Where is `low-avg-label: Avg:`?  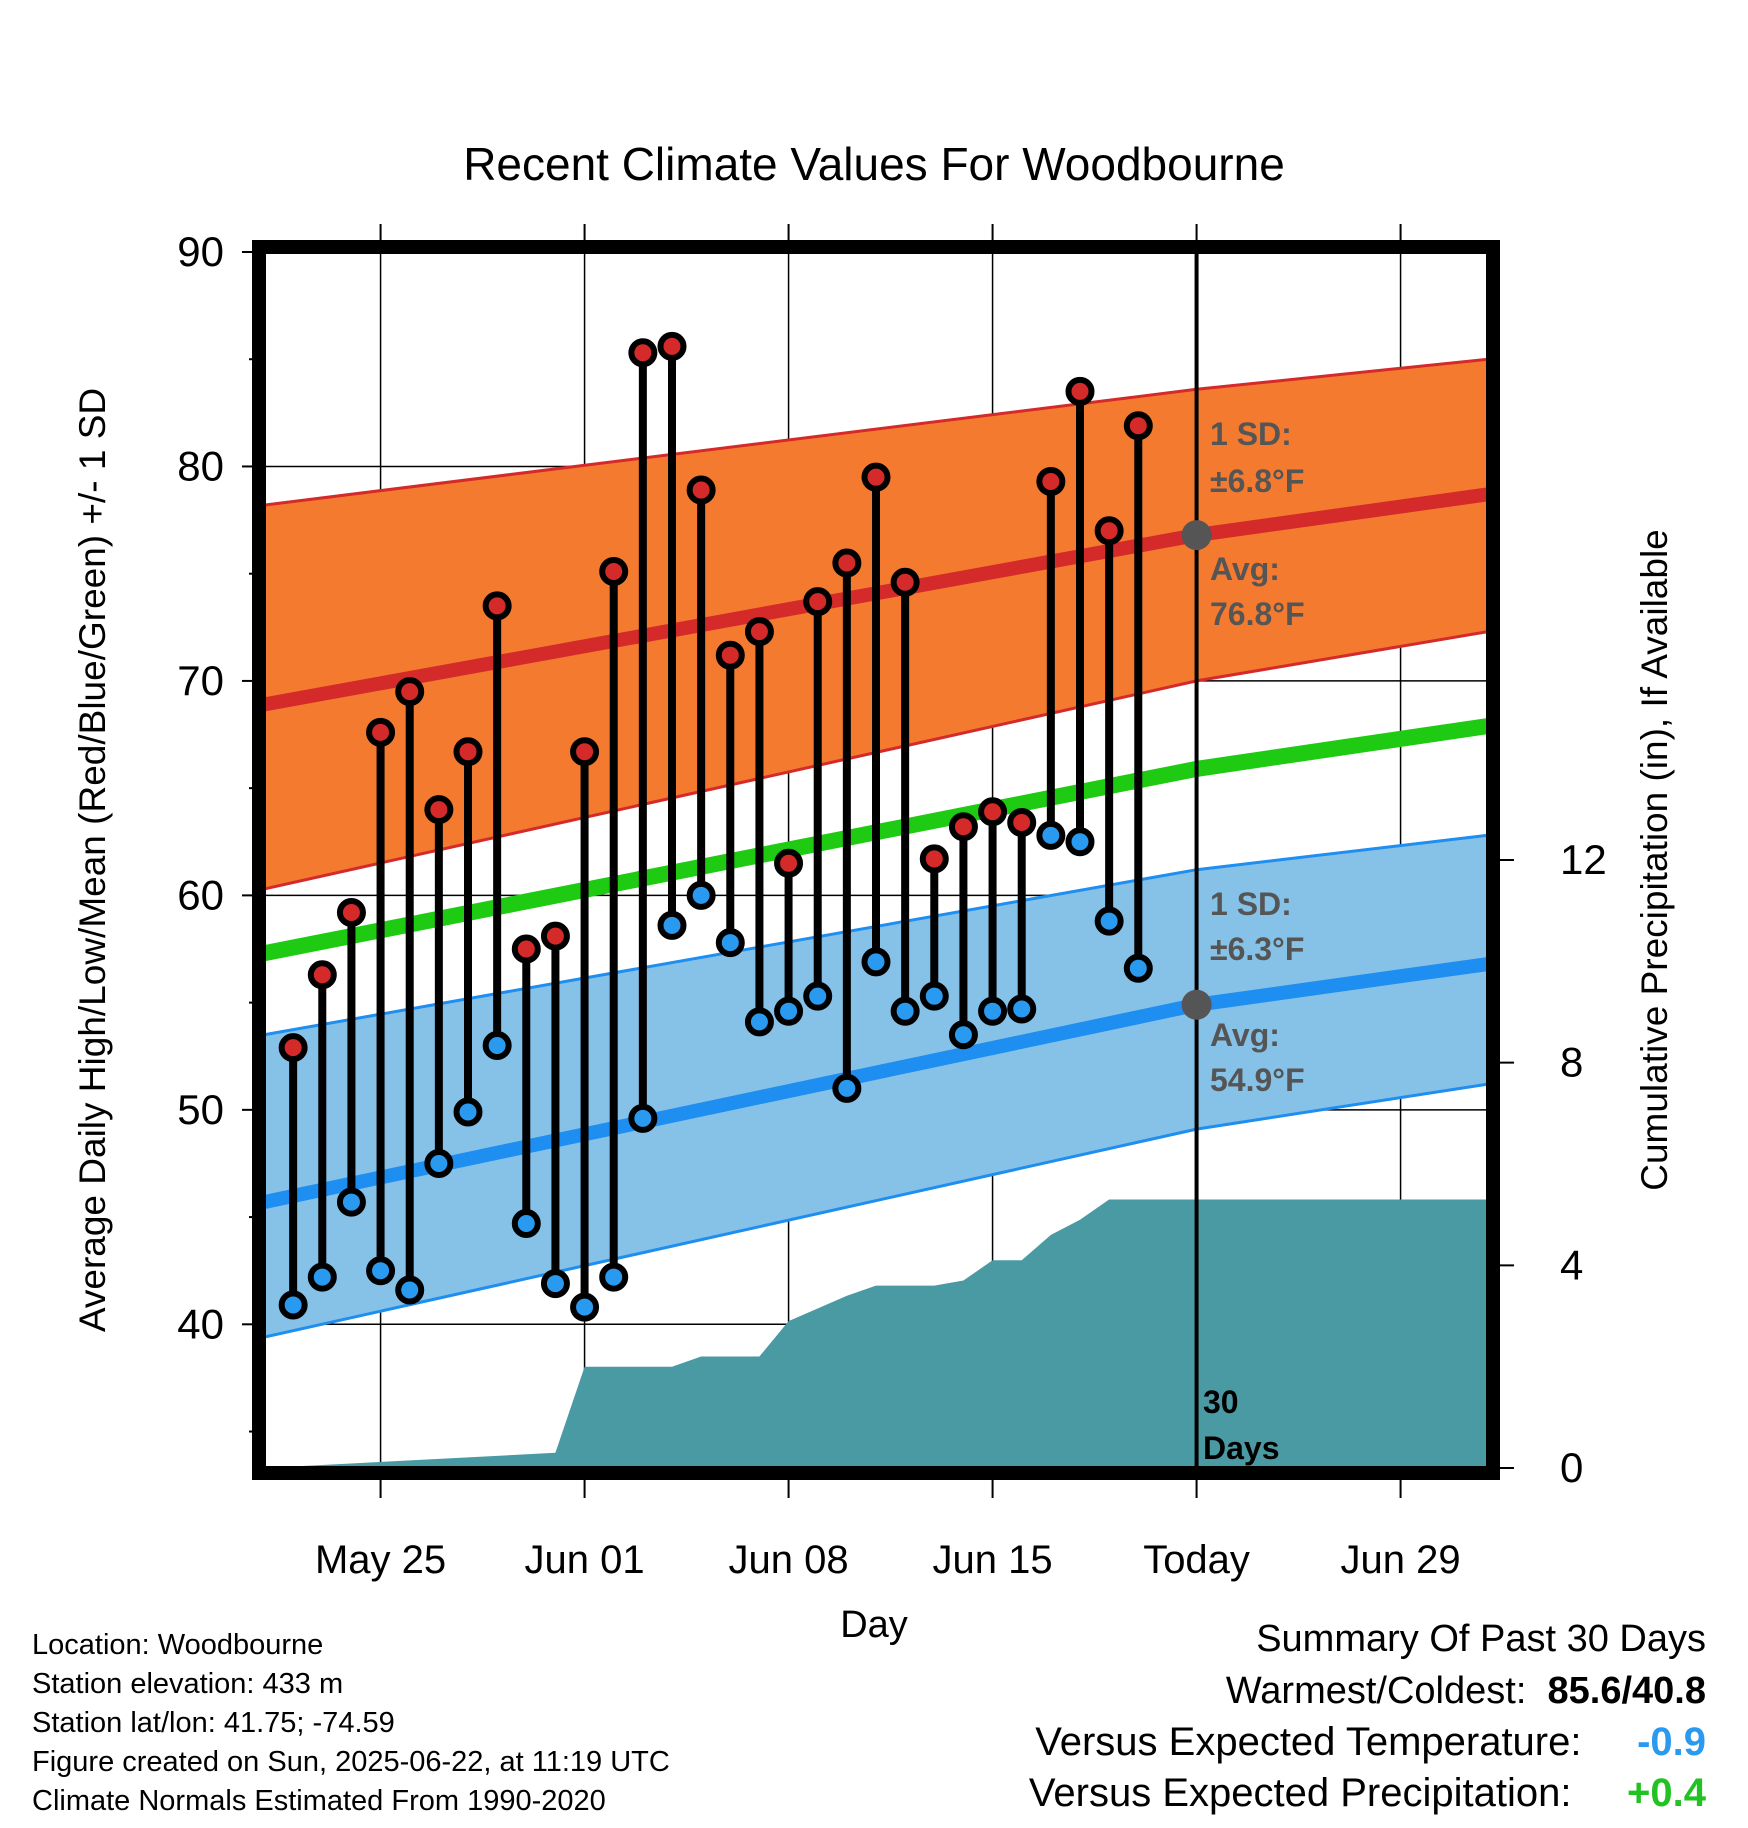
low-avg-label: Avg: is located at coordinates (1245, 1035).